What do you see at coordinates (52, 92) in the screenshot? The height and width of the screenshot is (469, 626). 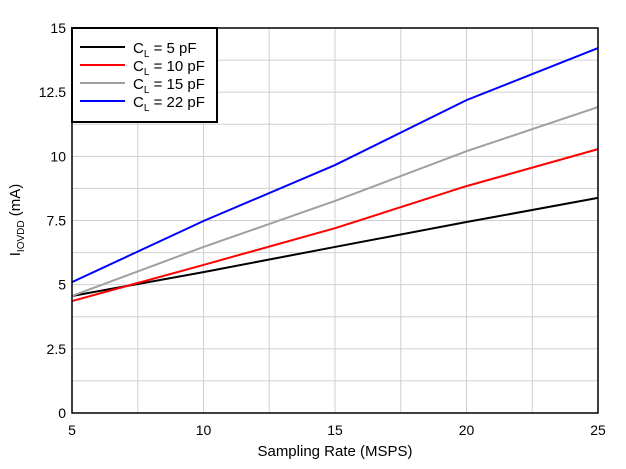 I see `y-tick-label: 12.5` at bounding box center [52, 92].